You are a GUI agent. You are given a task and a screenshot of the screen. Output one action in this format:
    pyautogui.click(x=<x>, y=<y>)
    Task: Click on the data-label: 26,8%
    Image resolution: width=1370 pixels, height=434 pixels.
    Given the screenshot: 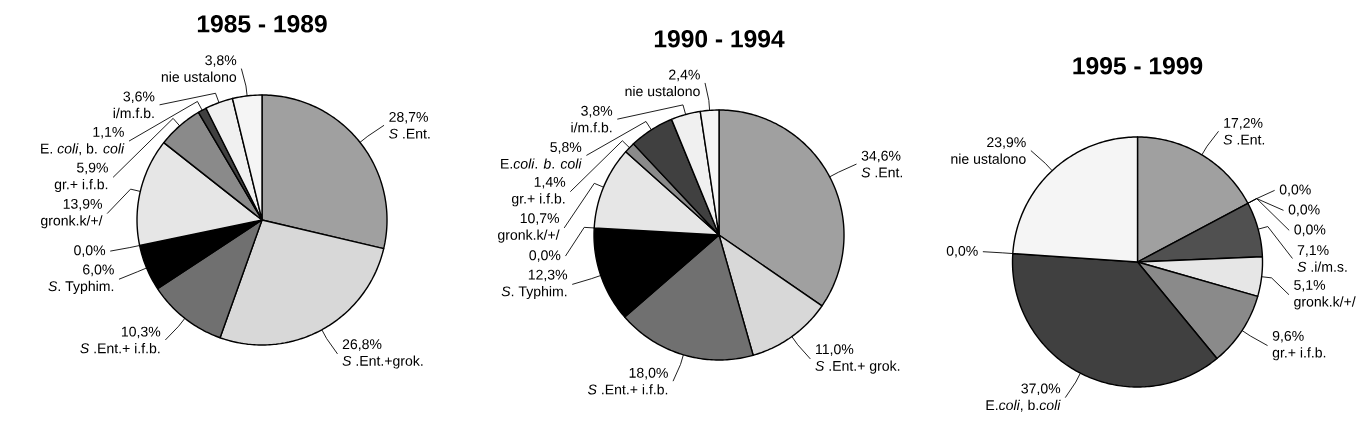 What is the action you would take?
    pyautogui.click(x=362, y=345)
    